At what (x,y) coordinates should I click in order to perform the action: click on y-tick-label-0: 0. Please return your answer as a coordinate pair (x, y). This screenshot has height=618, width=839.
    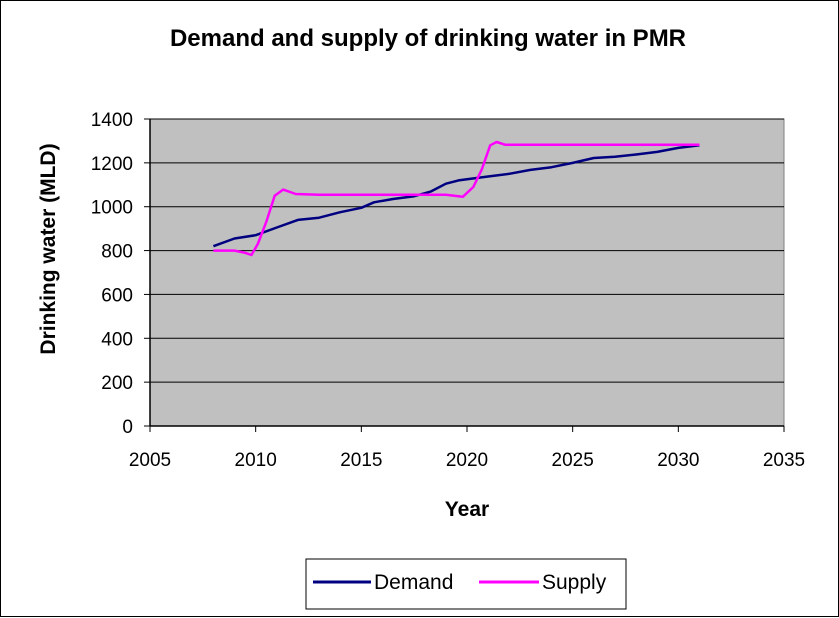
    Looking at the image, I should click on (127, 427).